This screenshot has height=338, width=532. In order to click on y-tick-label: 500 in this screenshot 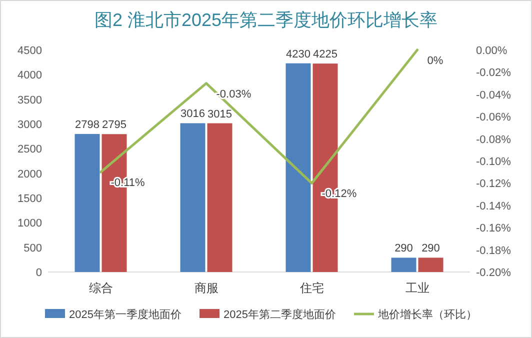, I will do `click(33, 248)`.